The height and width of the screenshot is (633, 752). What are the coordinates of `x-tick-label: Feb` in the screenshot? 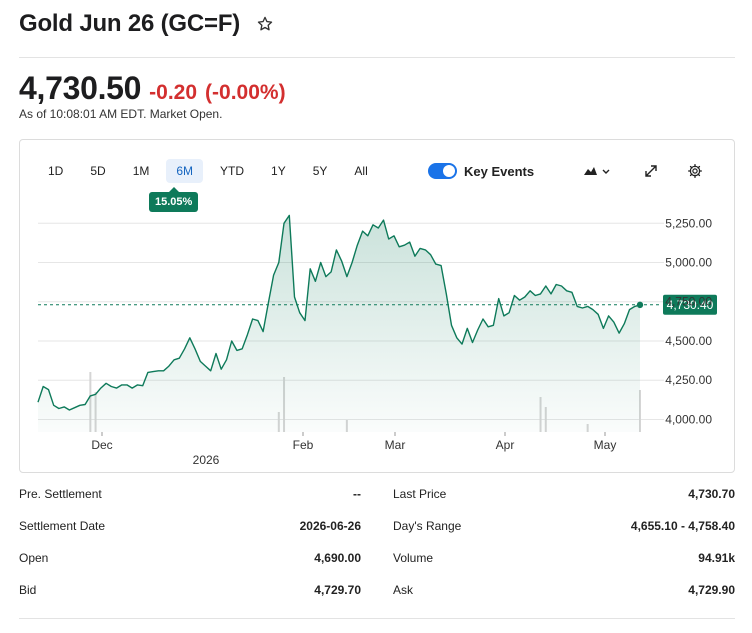 It's located at (303, 445).